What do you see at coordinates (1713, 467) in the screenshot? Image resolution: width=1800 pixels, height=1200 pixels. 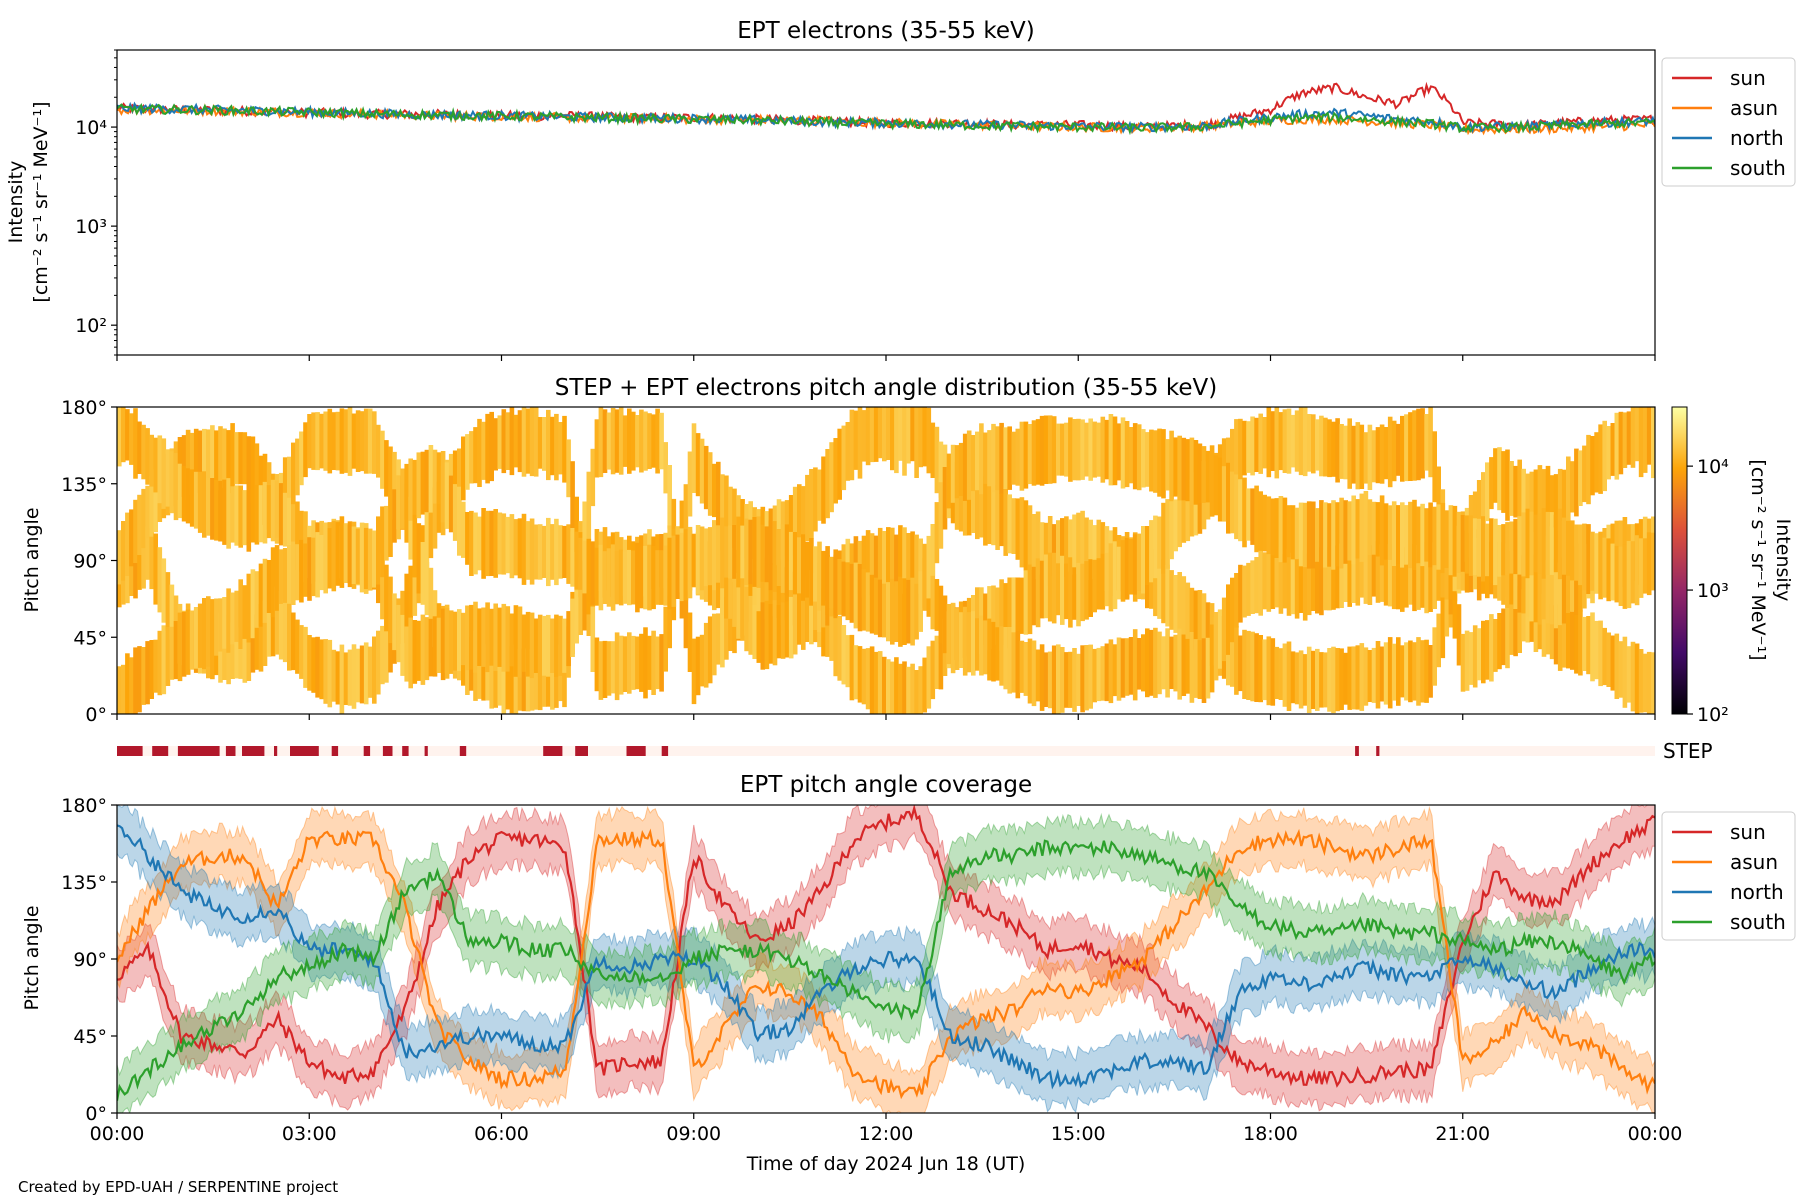 I see `colorbar-tick-label: 10⁴` at bounding box center [1713, 467].